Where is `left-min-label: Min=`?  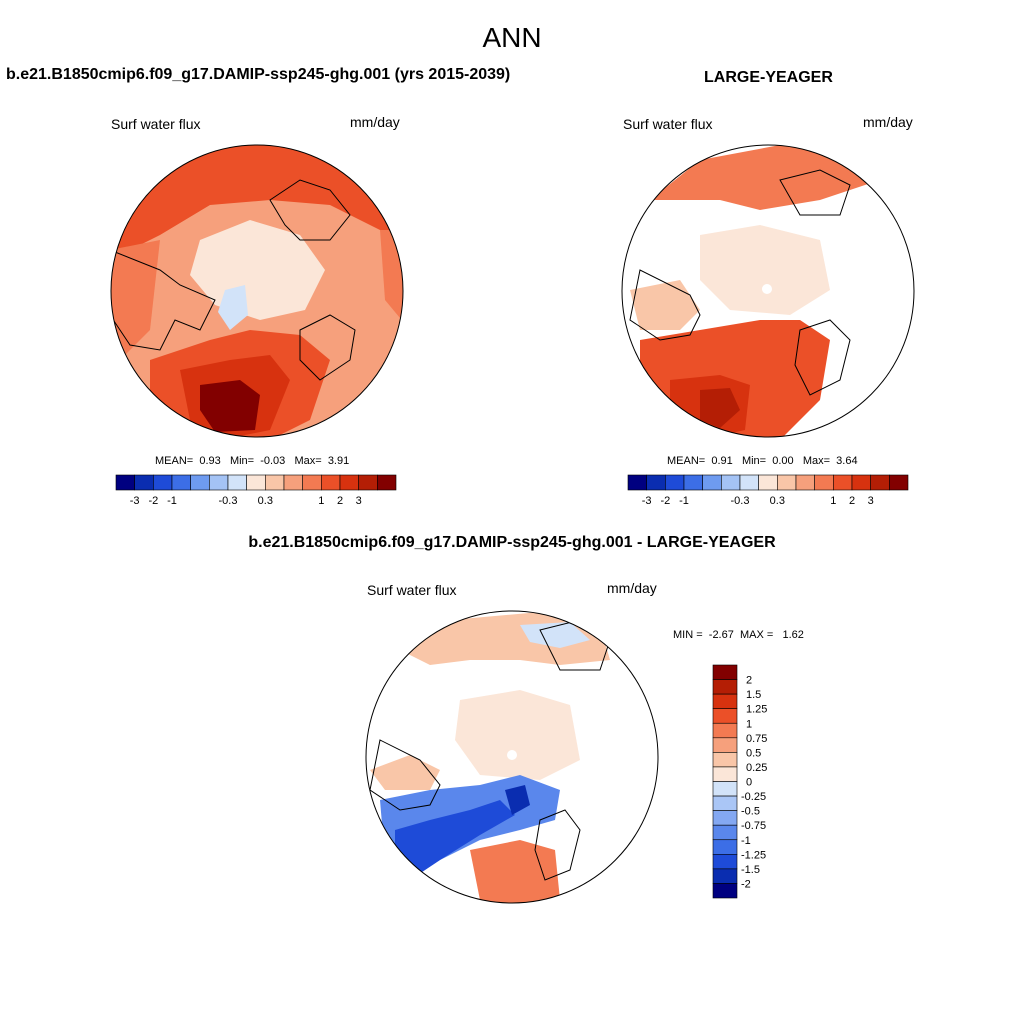
left-min-label: Min= is located at coordinates (242, 461).